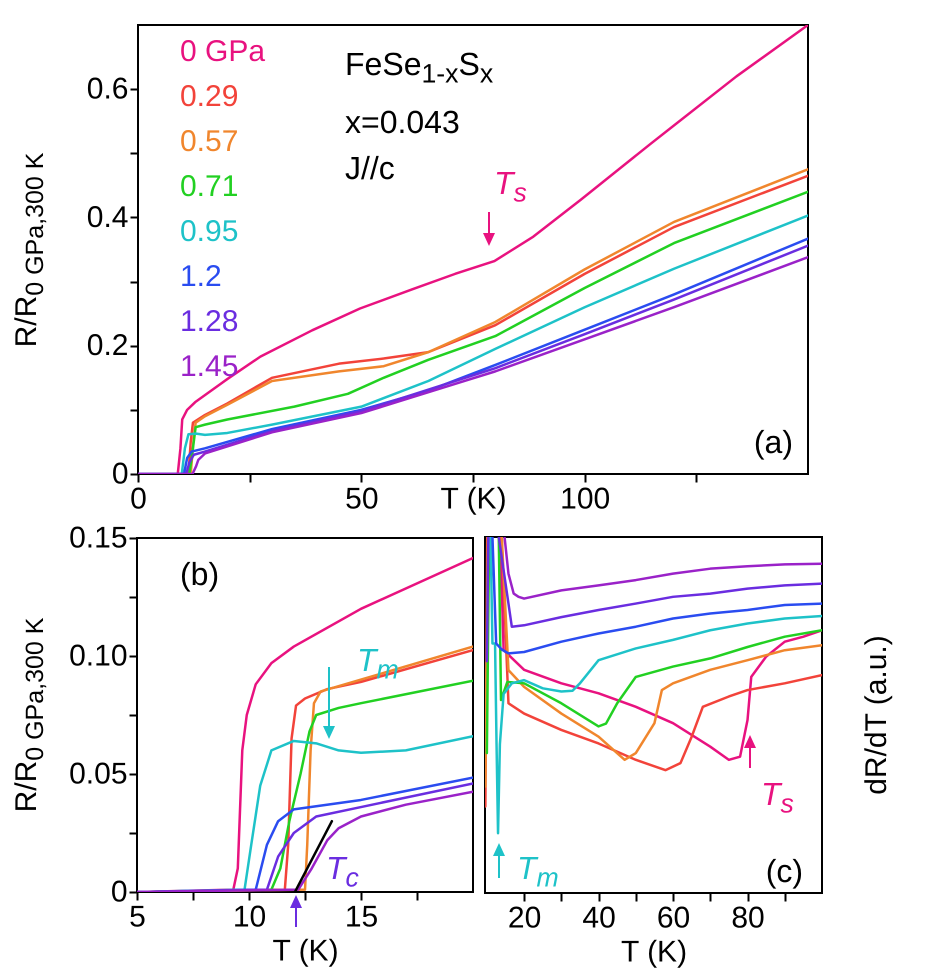 Image resolution: width=946 pixels, height=975 pixels. I want to click on y-axis-title: dR/dT (a.u.), so click(876, 715).